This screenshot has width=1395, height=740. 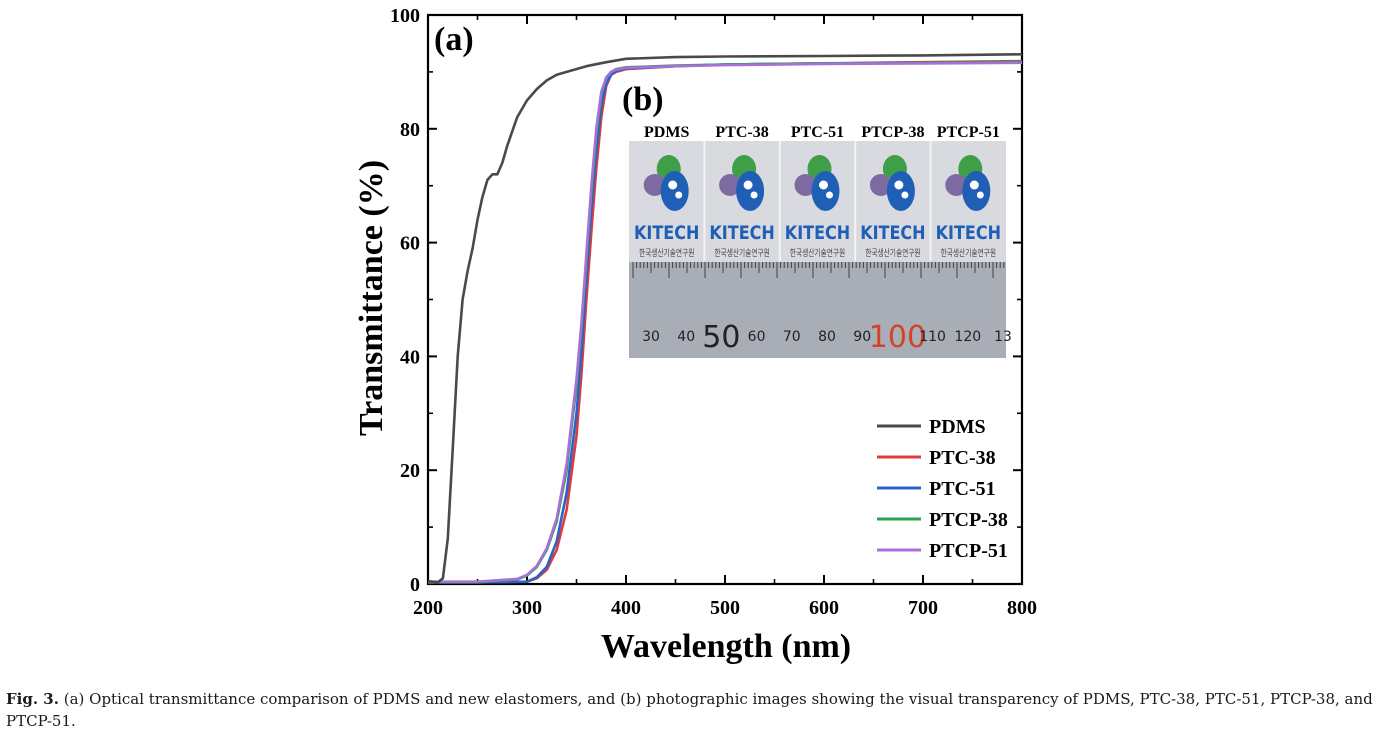 What do you see at coordinates (962, 458) in the screenshot?
I see `legend-label: PTC-38` at bounding box center [962, 458].